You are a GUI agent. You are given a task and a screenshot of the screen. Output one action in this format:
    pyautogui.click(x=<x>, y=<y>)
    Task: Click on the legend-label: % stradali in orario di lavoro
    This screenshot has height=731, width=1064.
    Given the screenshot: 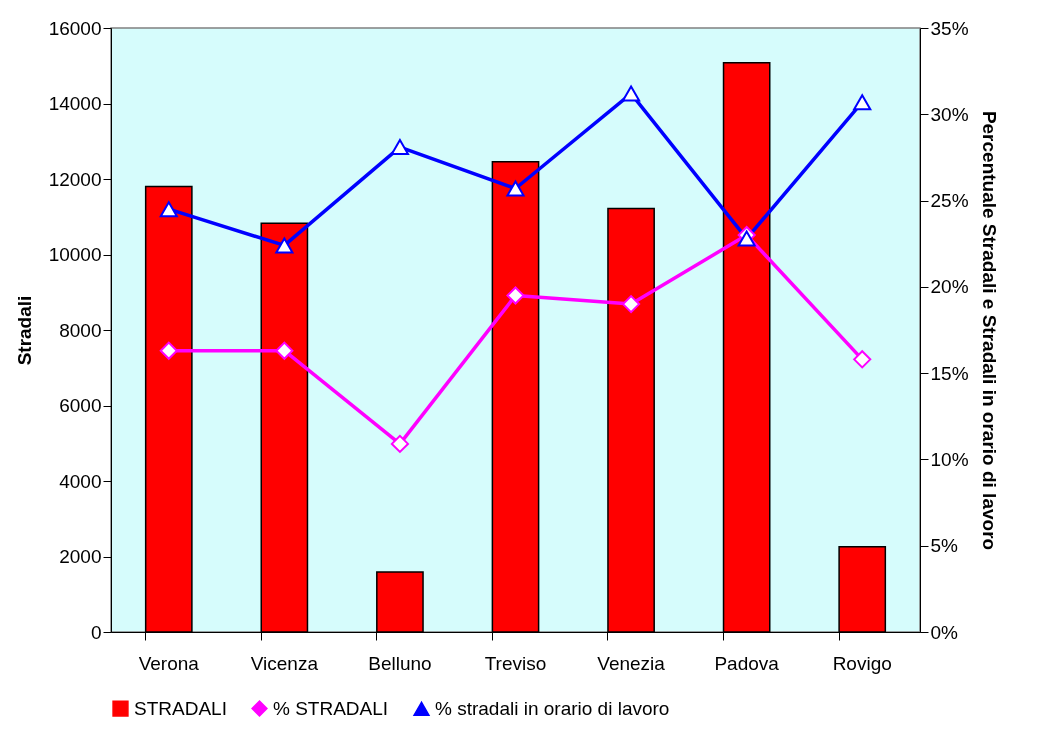 What is the action you would take?
    pyautogui.click(x=552, y=708)
    